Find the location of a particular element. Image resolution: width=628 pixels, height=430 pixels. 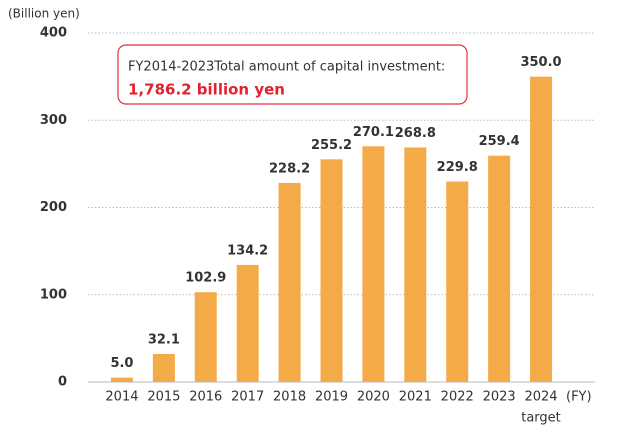

data-label: 32.1 is located at coordinates (164, 339).